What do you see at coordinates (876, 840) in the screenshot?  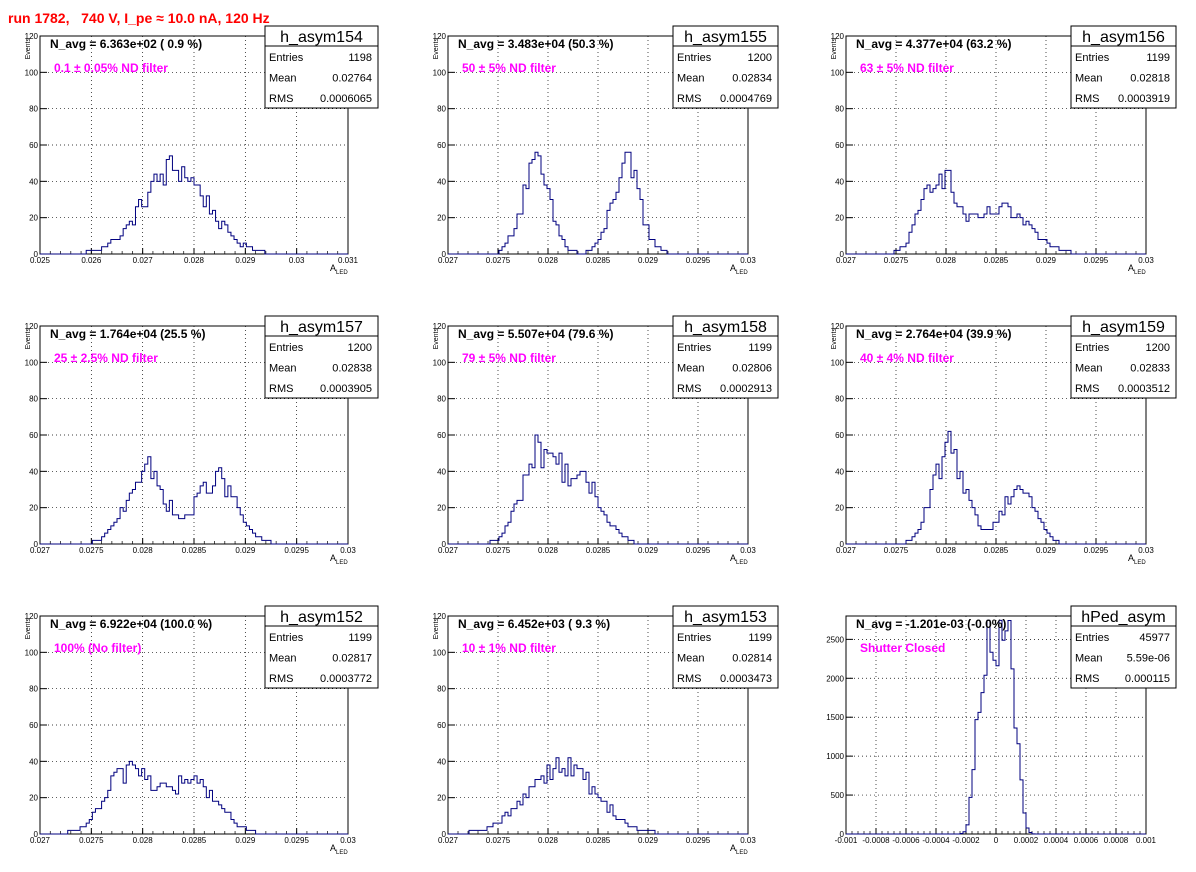 I see `x-tick-label: -0.0008` at bounding box center [876, 840].